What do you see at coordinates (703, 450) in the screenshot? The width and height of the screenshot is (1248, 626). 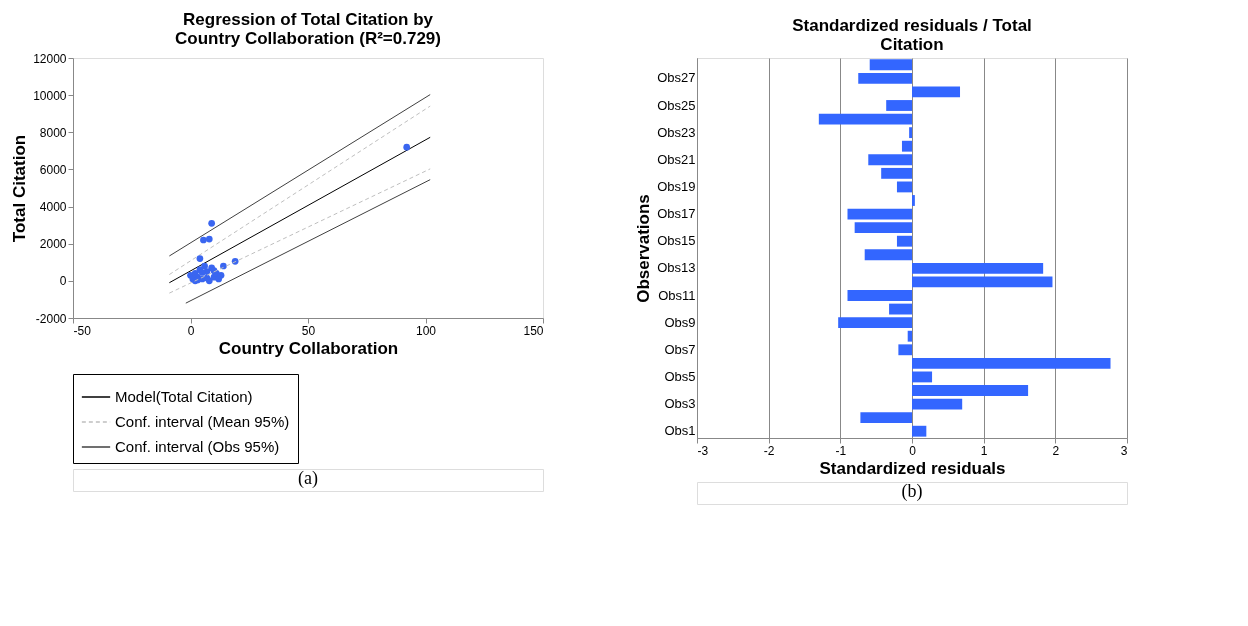 I see `x-tick-label: -3` at bounding box center [703, 450].